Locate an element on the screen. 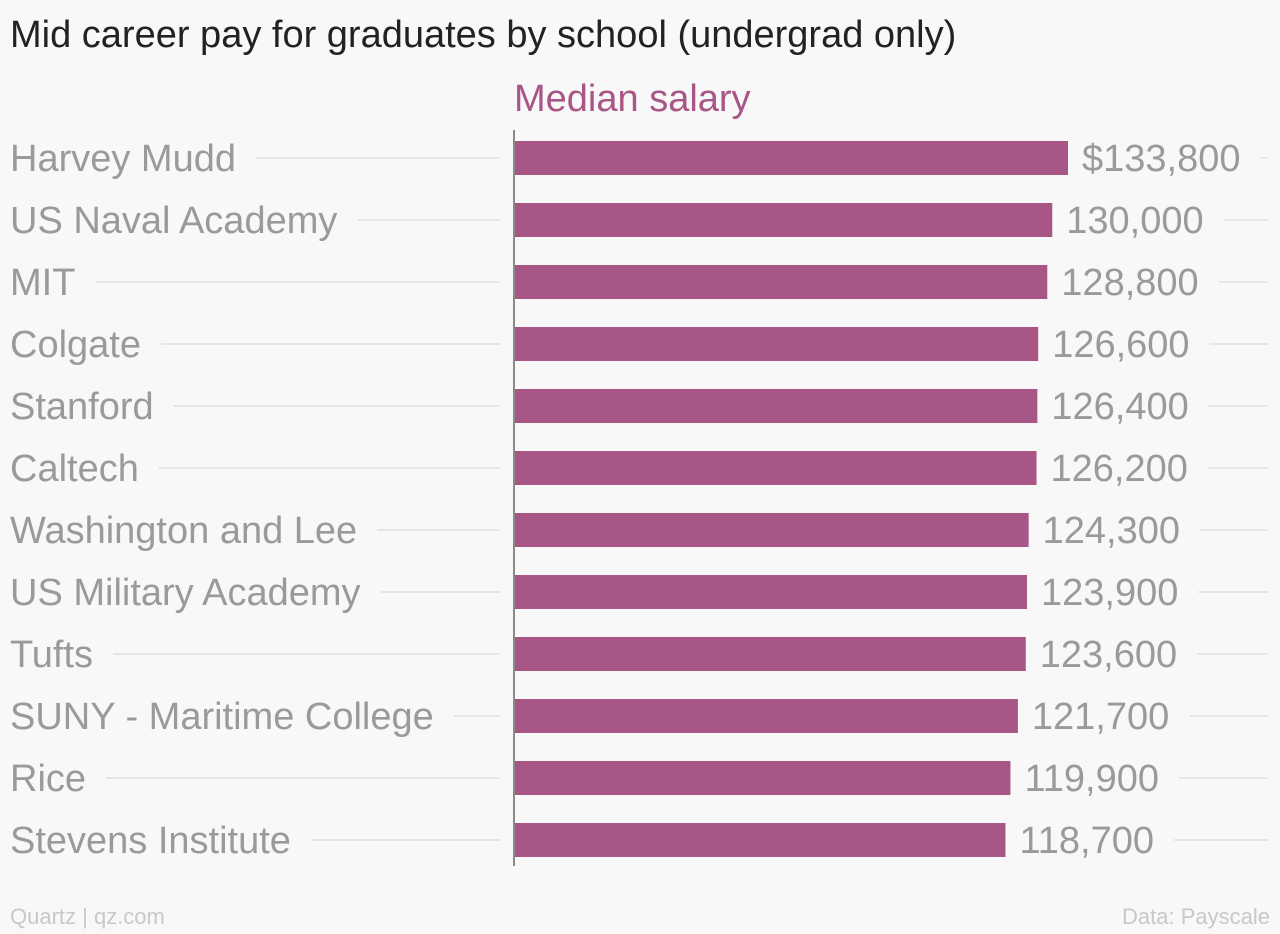  category-label: Caltech is located at coordinates (74, 469).